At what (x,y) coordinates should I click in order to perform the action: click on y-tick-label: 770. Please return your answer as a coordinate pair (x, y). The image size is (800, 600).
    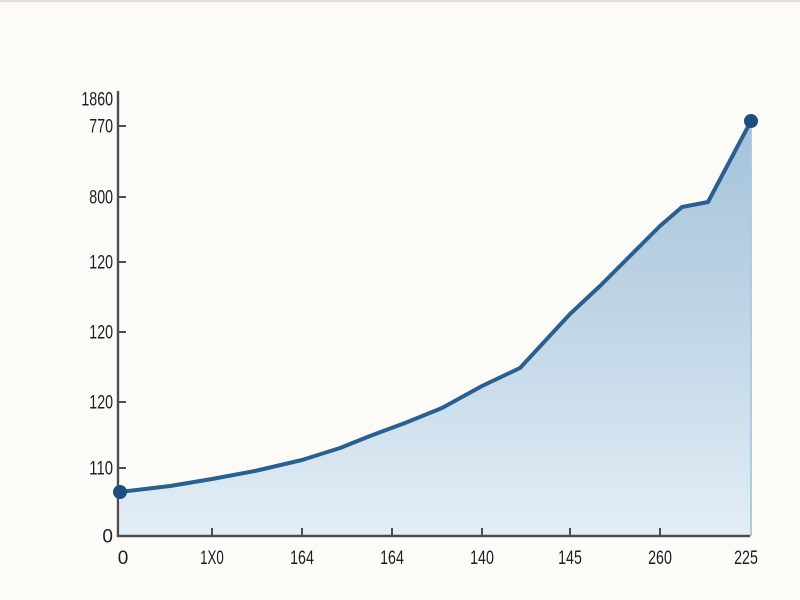
    Looking at the image, I should click on (101, 127).